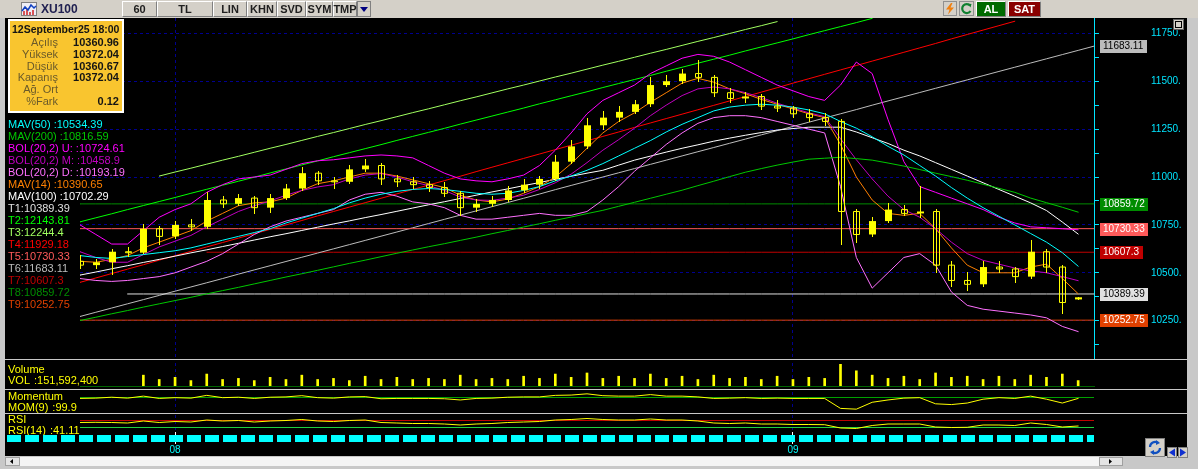 Image resolution: width=1198 pixels, height=469 pixels. What do you see at coordinates (1124, 229) in the screenshot?
I see `data-label: 10730.33` at bounding box center [1124, 229].